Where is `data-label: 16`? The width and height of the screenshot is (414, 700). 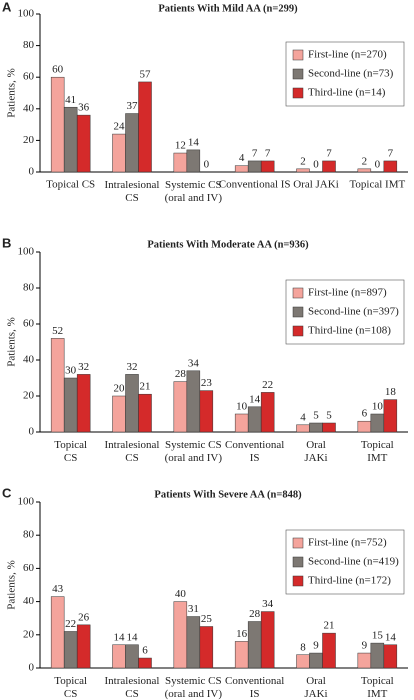
data-label: 16 is located at coordinates (242, 634).